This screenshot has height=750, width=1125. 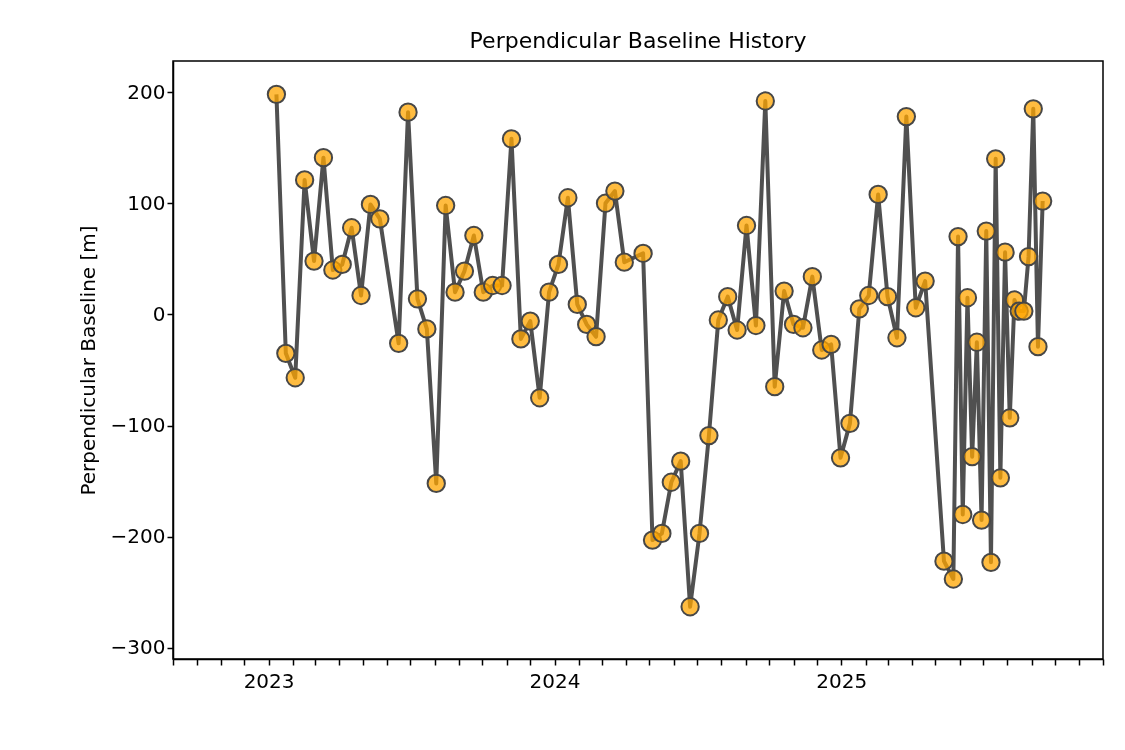 I want to click on y-tick-label: −200, so click(x=138, y=536).